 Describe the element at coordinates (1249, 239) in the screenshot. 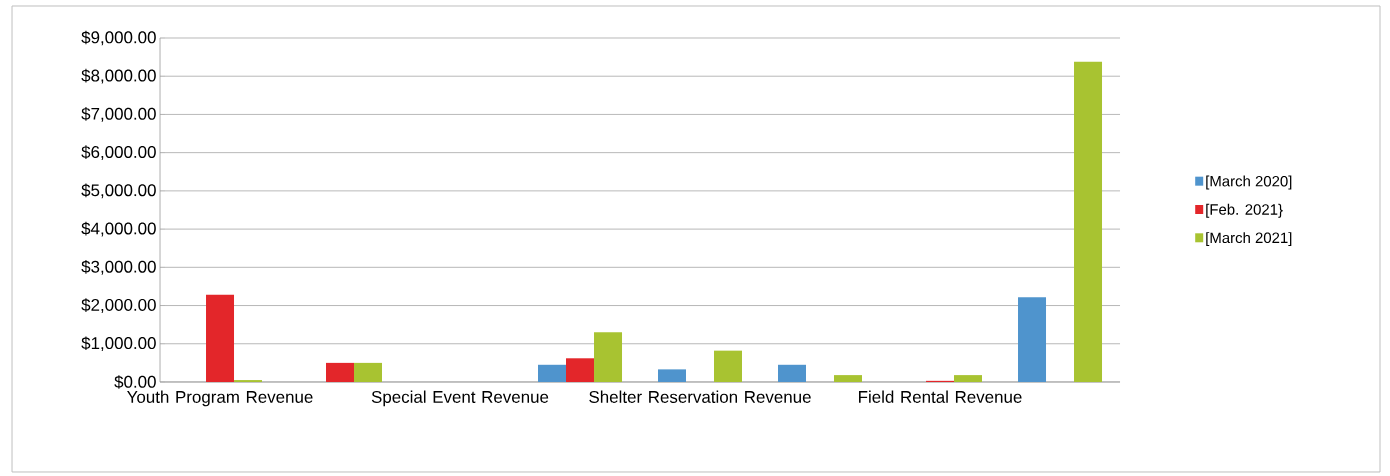

I see `legend-label: [March 2021]` at that location.